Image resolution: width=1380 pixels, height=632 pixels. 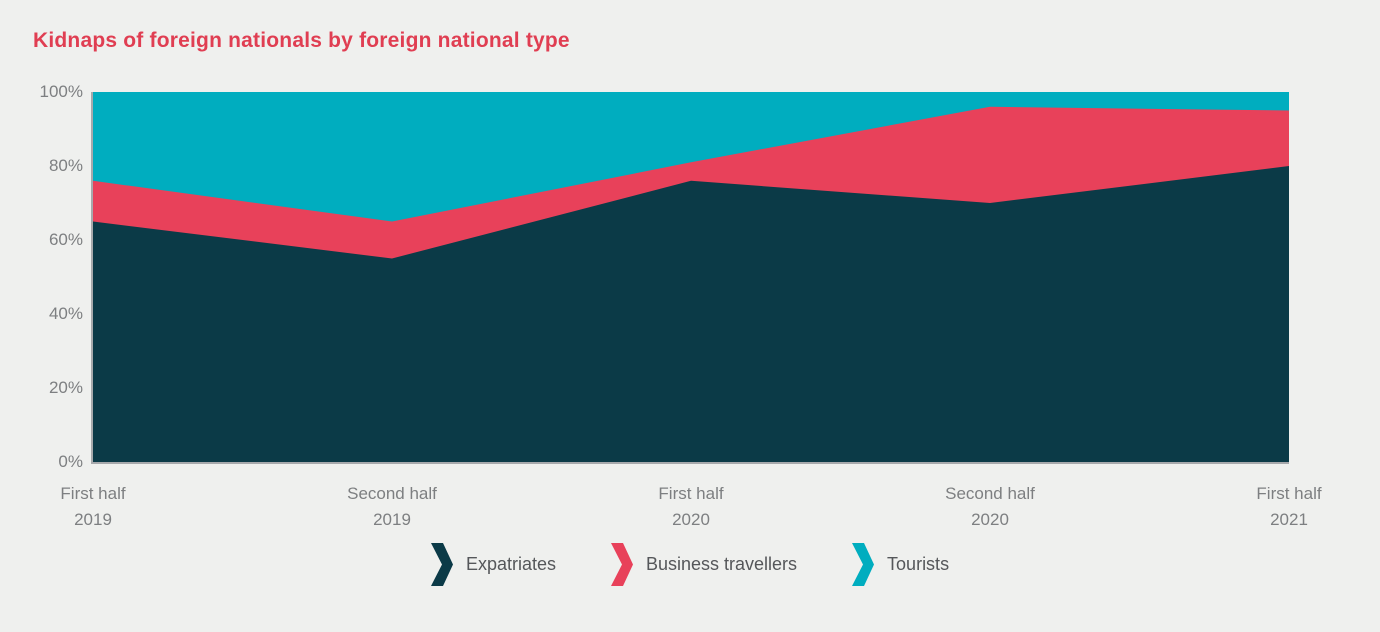 I want to click on legend-item-expatriates: Expatriates, so click(x=493, y=564).